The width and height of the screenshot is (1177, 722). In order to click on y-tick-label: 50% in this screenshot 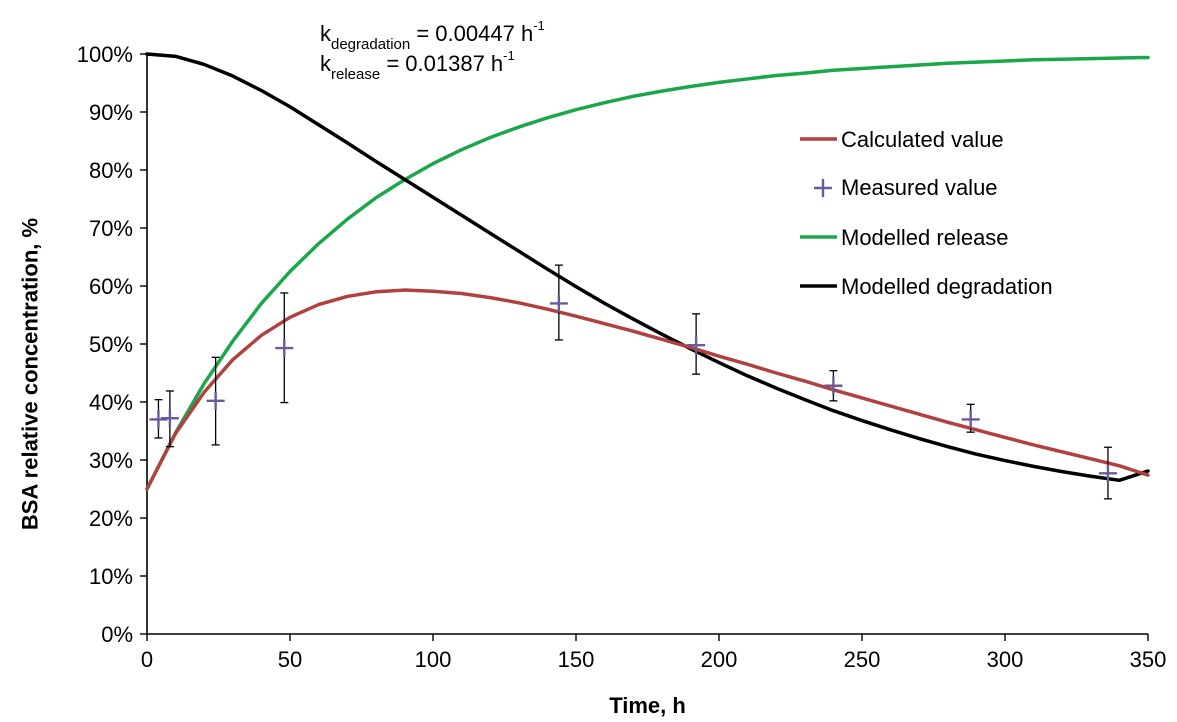, I will do `click(111, 344)`.